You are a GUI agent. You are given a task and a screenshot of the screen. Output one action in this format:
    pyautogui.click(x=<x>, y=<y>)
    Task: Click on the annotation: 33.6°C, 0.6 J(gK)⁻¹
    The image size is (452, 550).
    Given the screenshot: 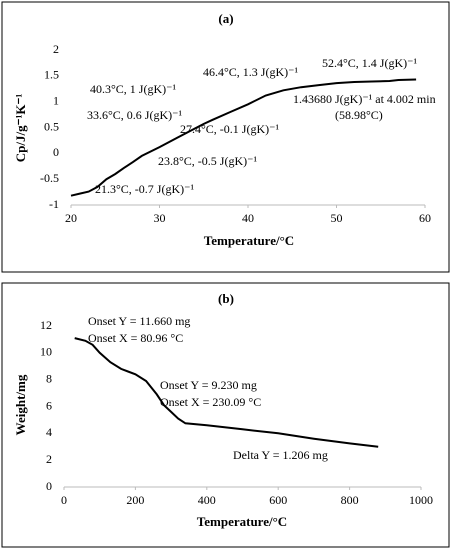 What is the action you would take?
    pyautogui.click(x=134, y=115)
    